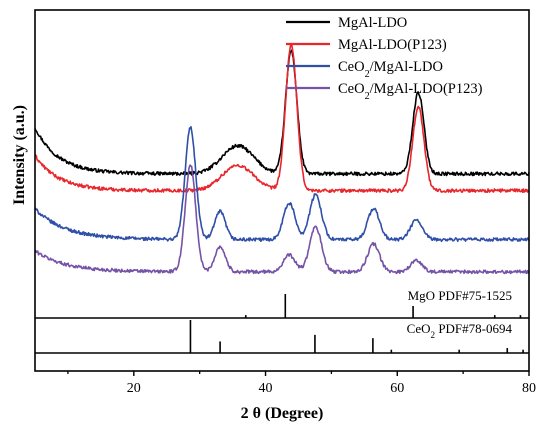 This screenshot has width=539, height=423. I want to click on reference-label: MgO PDF#75-1525, so click(460, 295).